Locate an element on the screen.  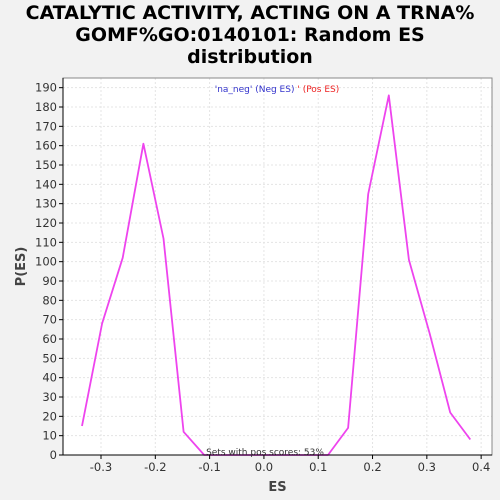
y-tick-label-9: 90 is located at coordinates (49, 281).